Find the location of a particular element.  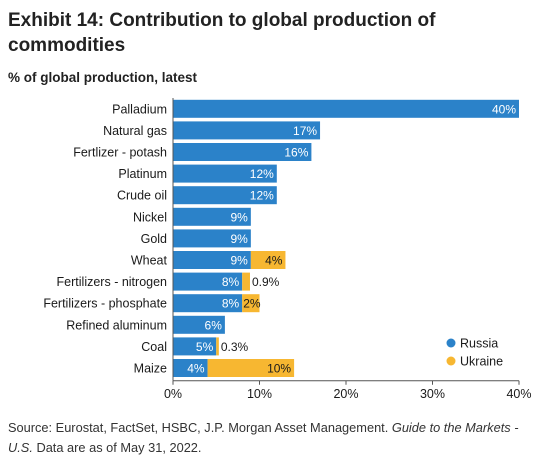

category-label: Refined aluminum is located at coordinates (116, 325).